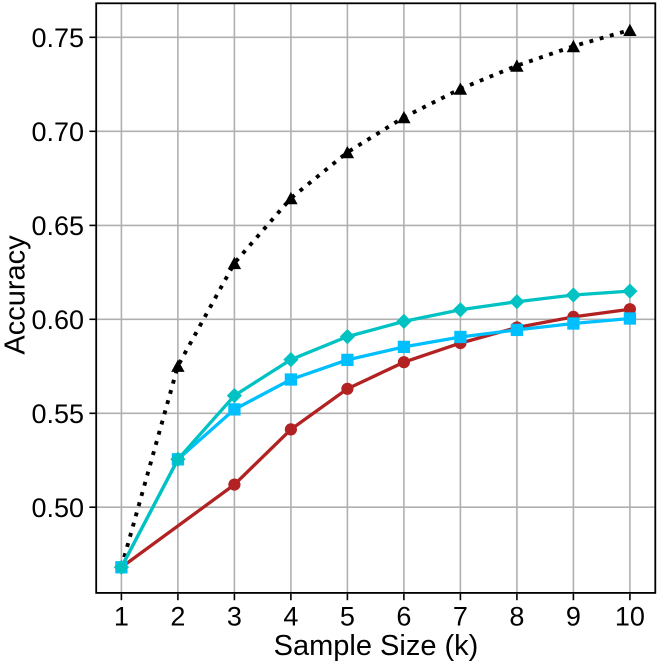  Describe the element at coordinates (403, 617) in the screenshot. I see `svg-text: 6` at that location.